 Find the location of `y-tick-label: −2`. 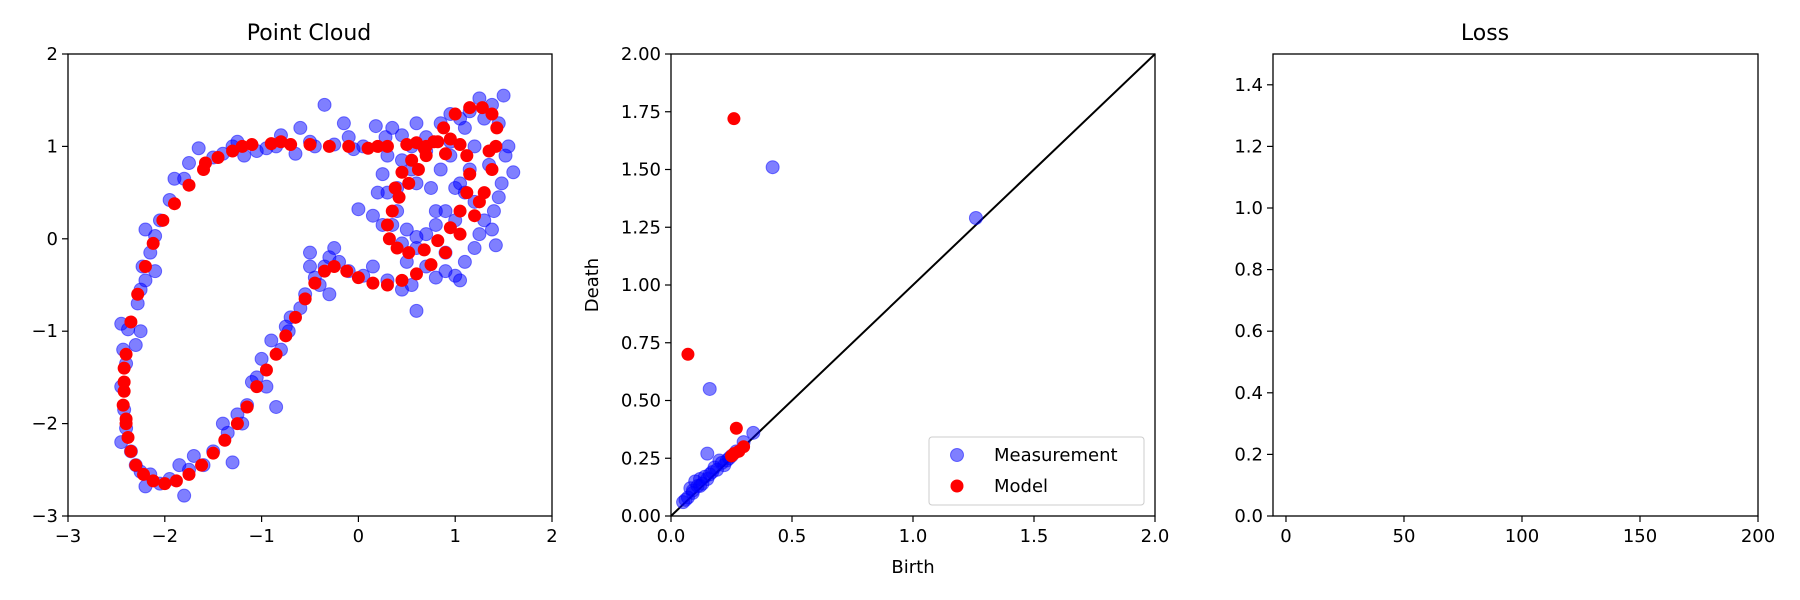

y-tick-label: −2 is located at coordinates (44, 424).